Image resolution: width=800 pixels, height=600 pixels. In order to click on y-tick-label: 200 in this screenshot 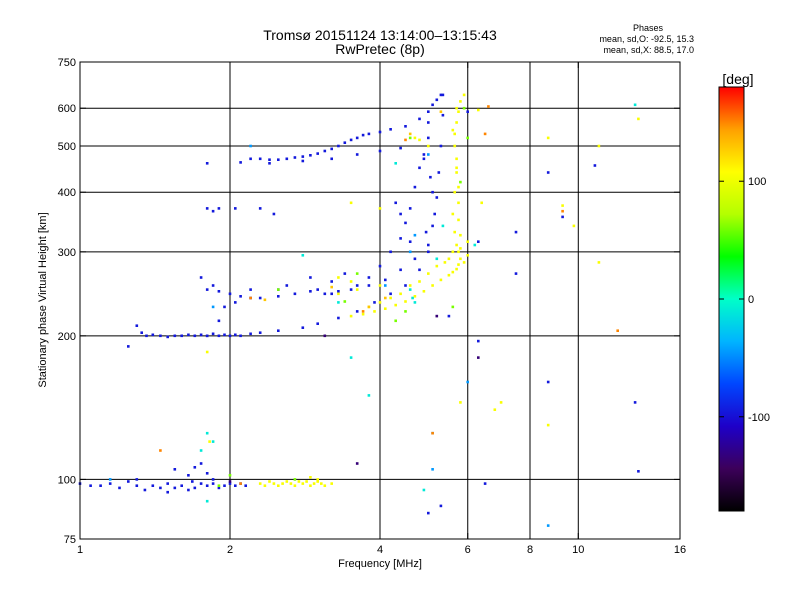, I will do `click(67, 337)`.